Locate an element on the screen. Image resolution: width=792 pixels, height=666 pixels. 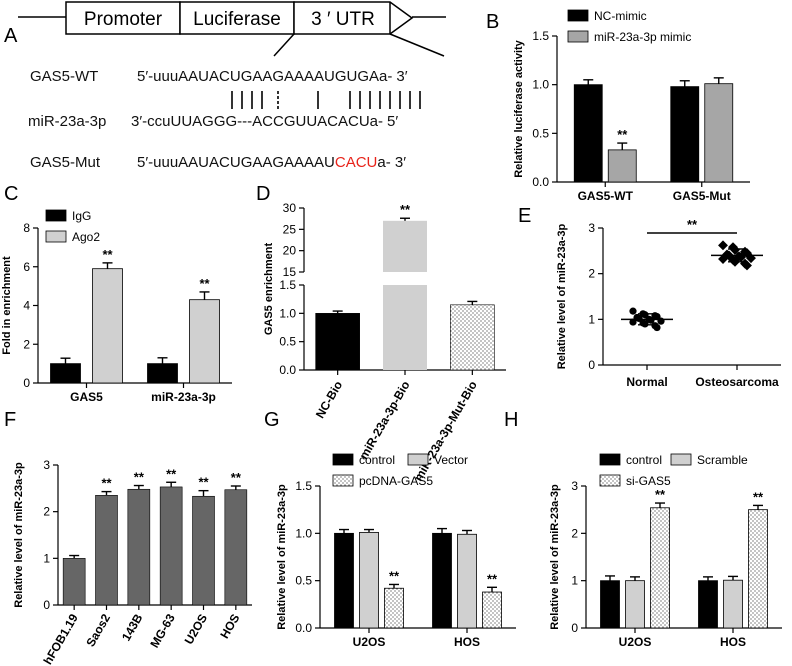
legend-swatch-igg is located at coordinates (56, 215).